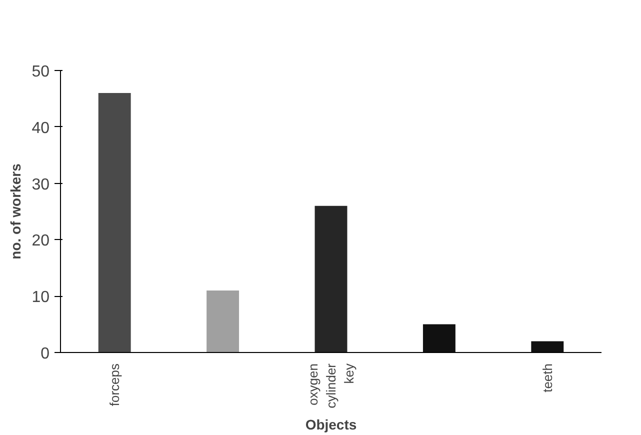  Describe the element at coordinates (41, 128) in the screenshot. I see `y-tick-label: 40` at that location.